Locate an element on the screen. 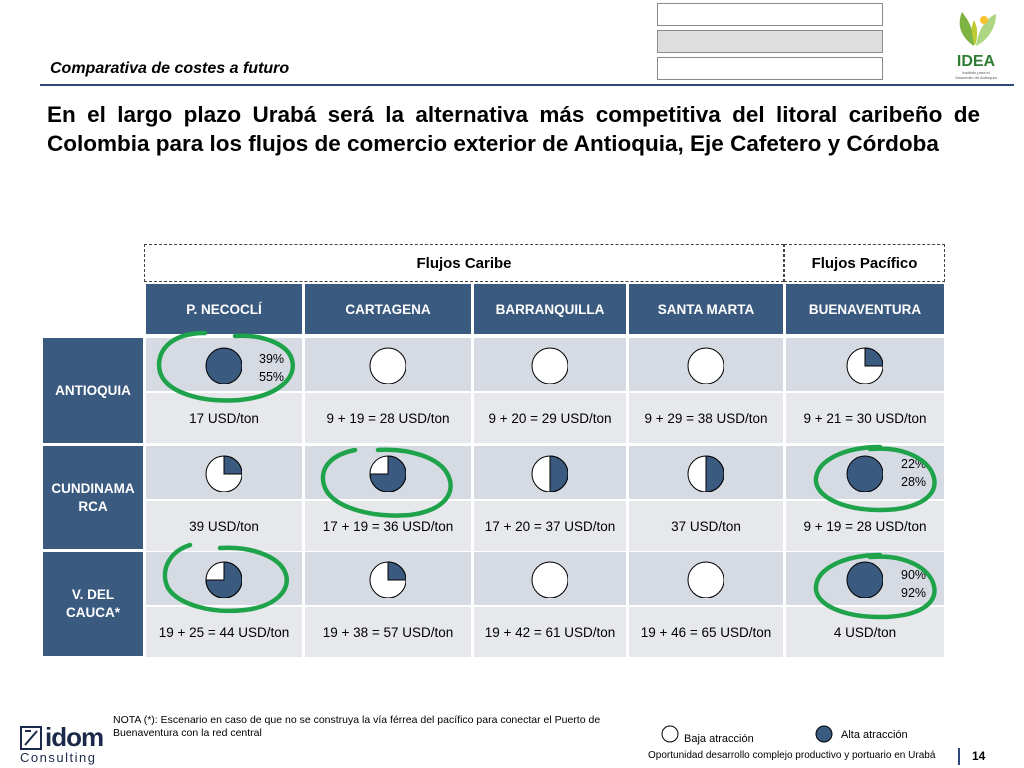 The height and width of the screenshot is (768, 1024). svg-text: IDEA is located at coordinates (976, 61).